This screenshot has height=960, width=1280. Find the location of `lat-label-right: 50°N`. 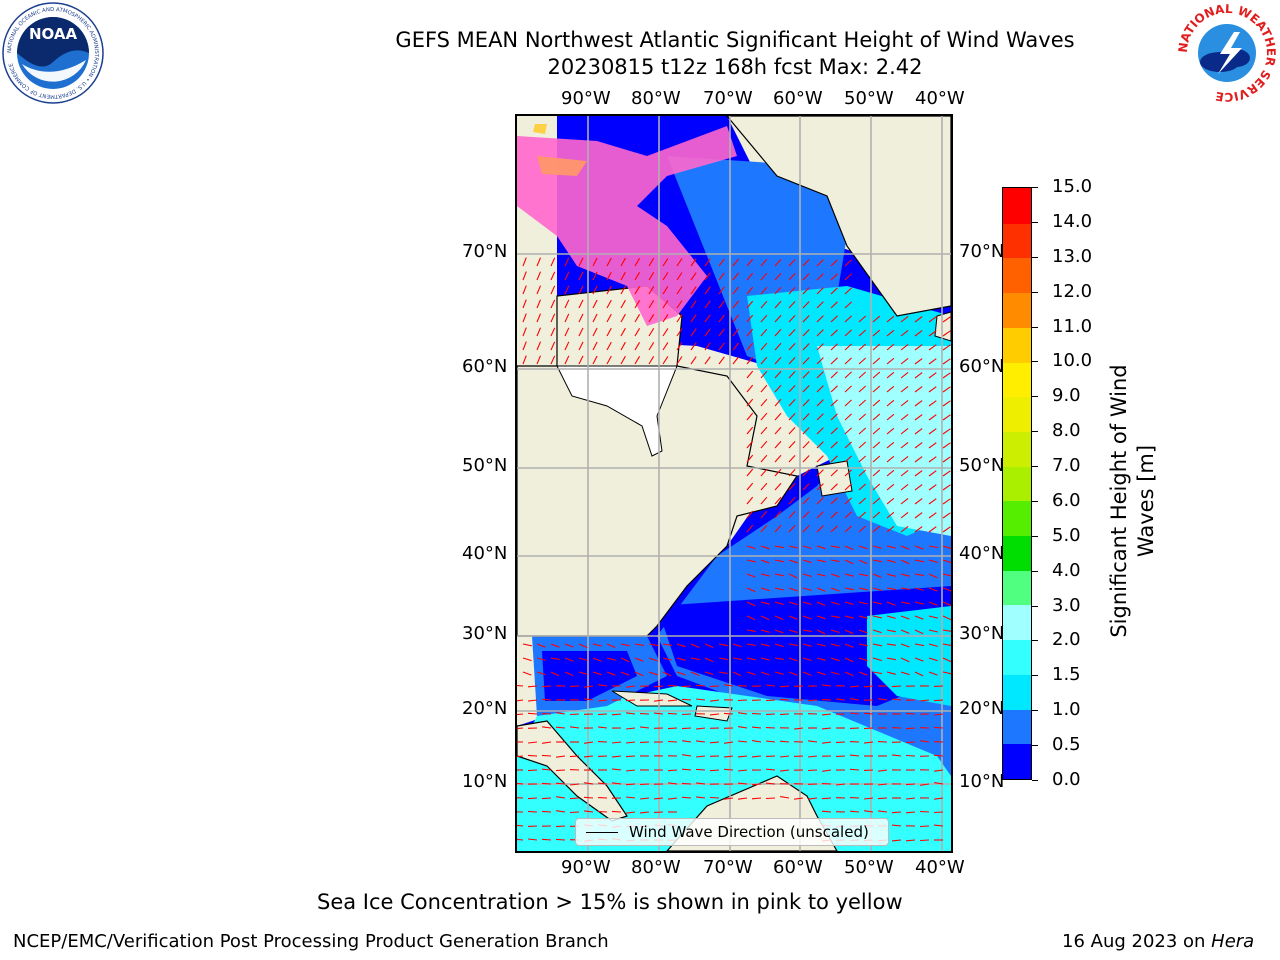

lat-label-right: 50°N is located at coordinates (982, 465).